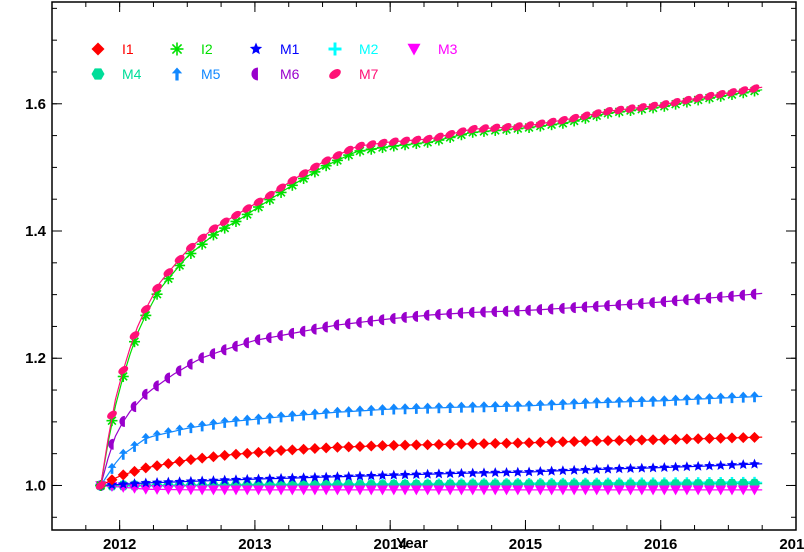  Describe the element at coordinates (429, 461) in the screenshot. I see `series-i1` at that location.